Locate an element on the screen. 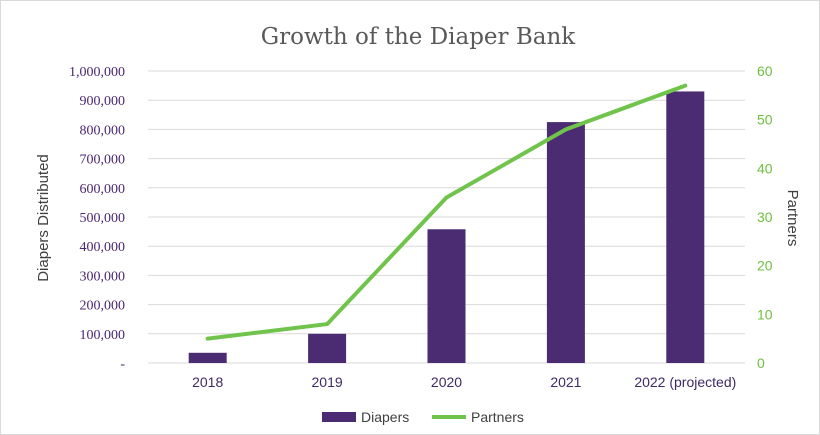 The width and height of the screenshot is (820, 435). y-tick-label: 100,000 is located at coordinates (103, 335).